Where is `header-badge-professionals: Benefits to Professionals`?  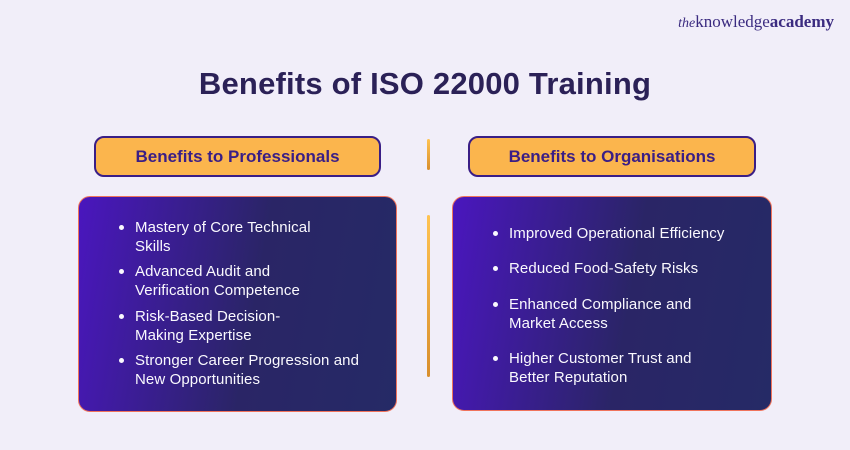 header-badge-professionals: Benefits to Professionals is located at coordinates (237, 156).